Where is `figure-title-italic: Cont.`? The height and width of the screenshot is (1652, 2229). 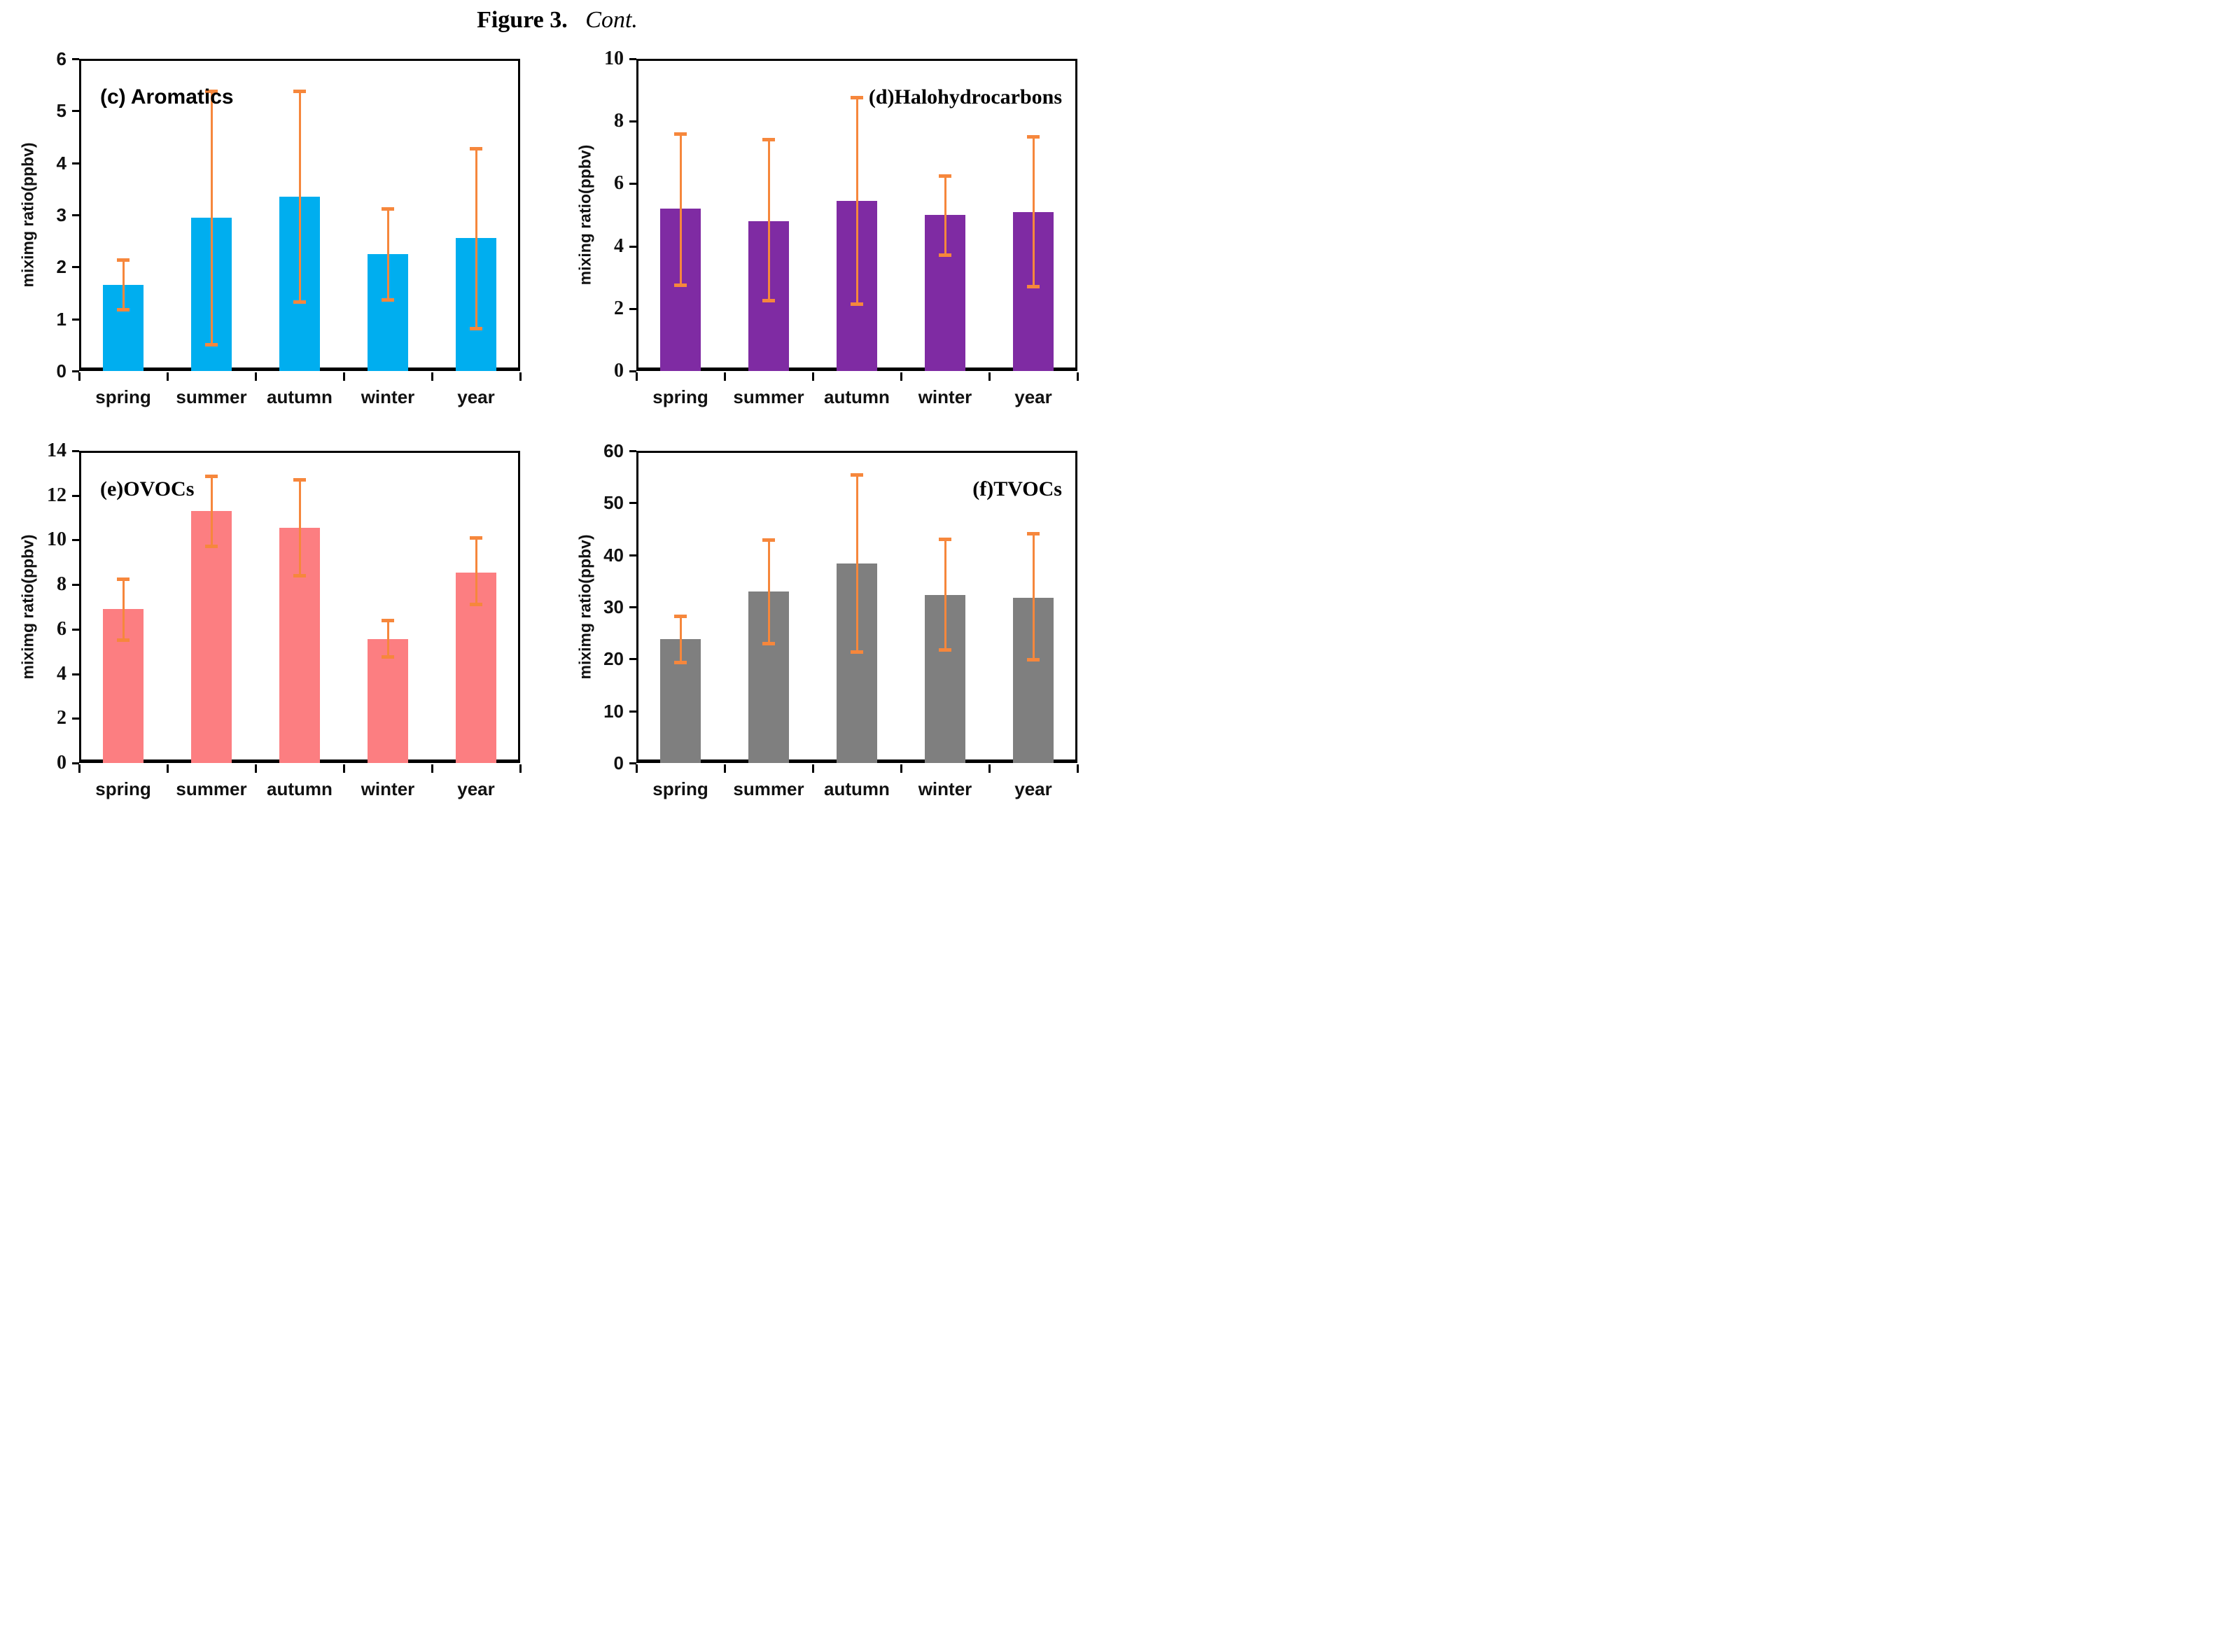
figure-title-italic: Cont. is located at coordinates (611, 20).